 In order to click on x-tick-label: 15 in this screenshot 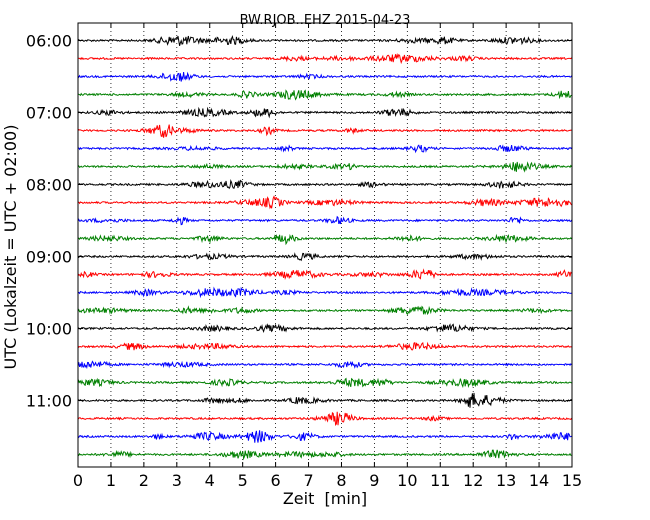, I will do `click(572, 480)`.